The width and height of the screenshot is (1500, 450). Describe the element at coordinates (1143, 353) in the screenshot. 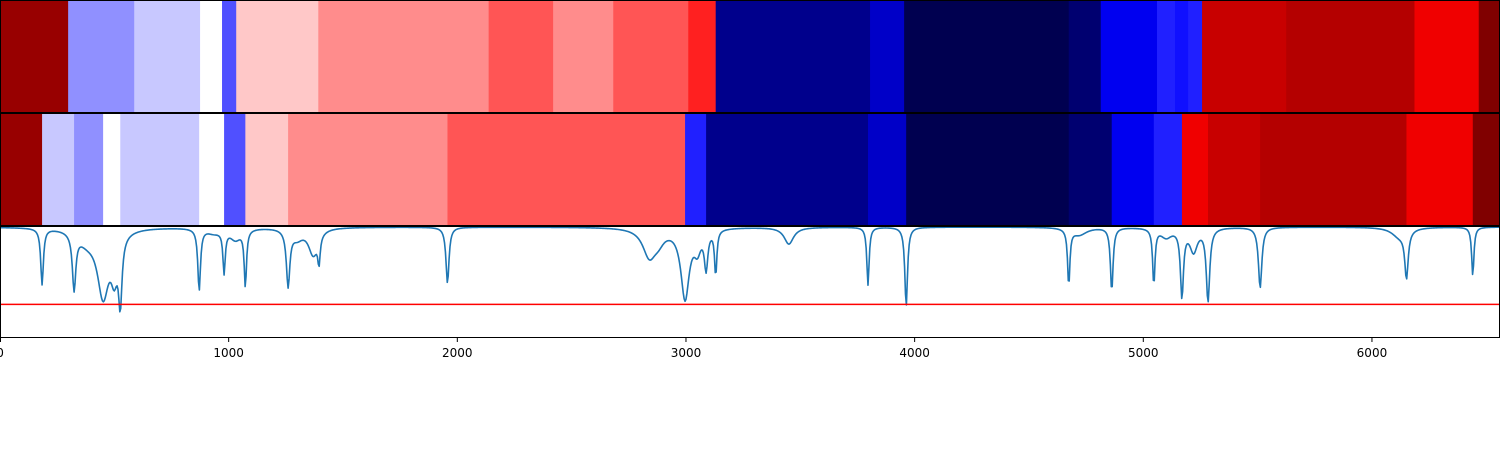

I see `x-tick-label: 5000` at that location.